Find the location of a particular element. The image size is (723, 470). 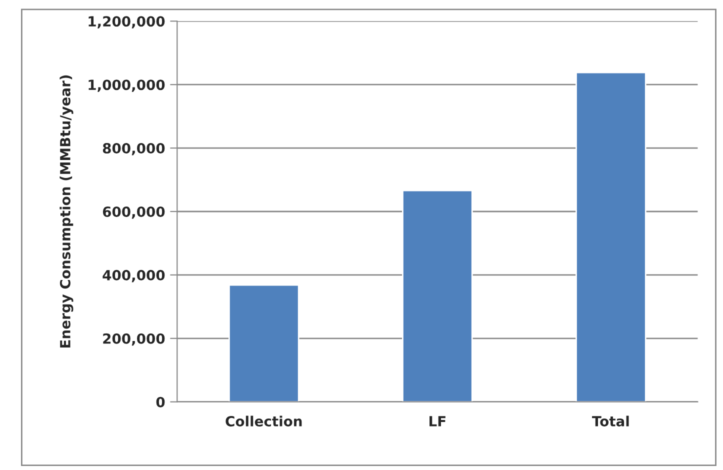

y-tick-label: 1,200,000 is located at coordinates (126, 22).